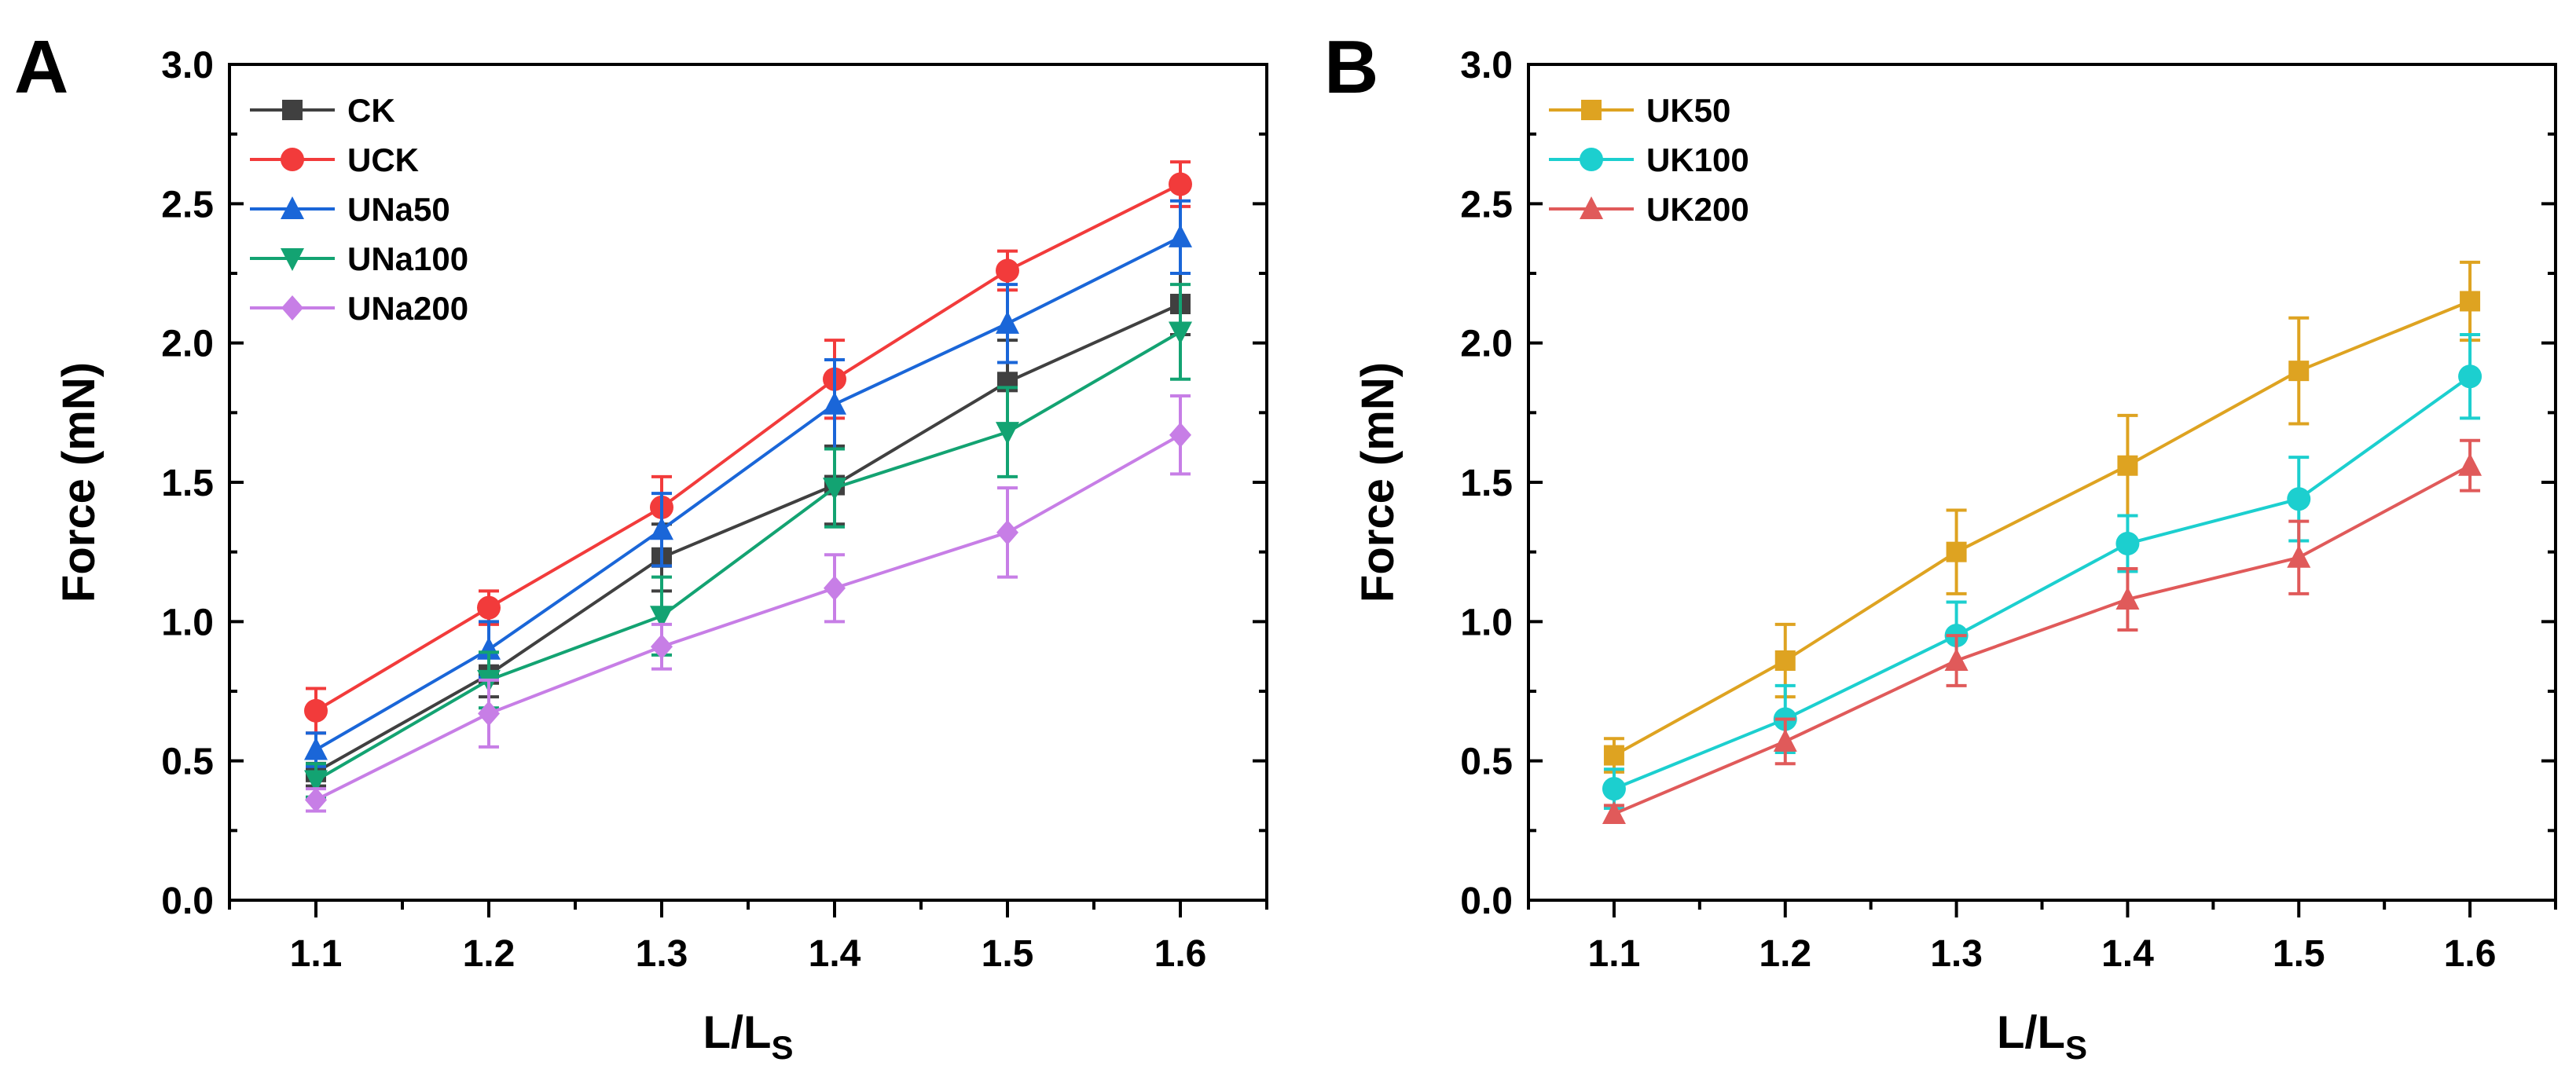 This screenshot has width=2576, height=1073. Describe the element at coordinates (1698, 209) in the screenshot. I see `legend-label: UK200` at that location.